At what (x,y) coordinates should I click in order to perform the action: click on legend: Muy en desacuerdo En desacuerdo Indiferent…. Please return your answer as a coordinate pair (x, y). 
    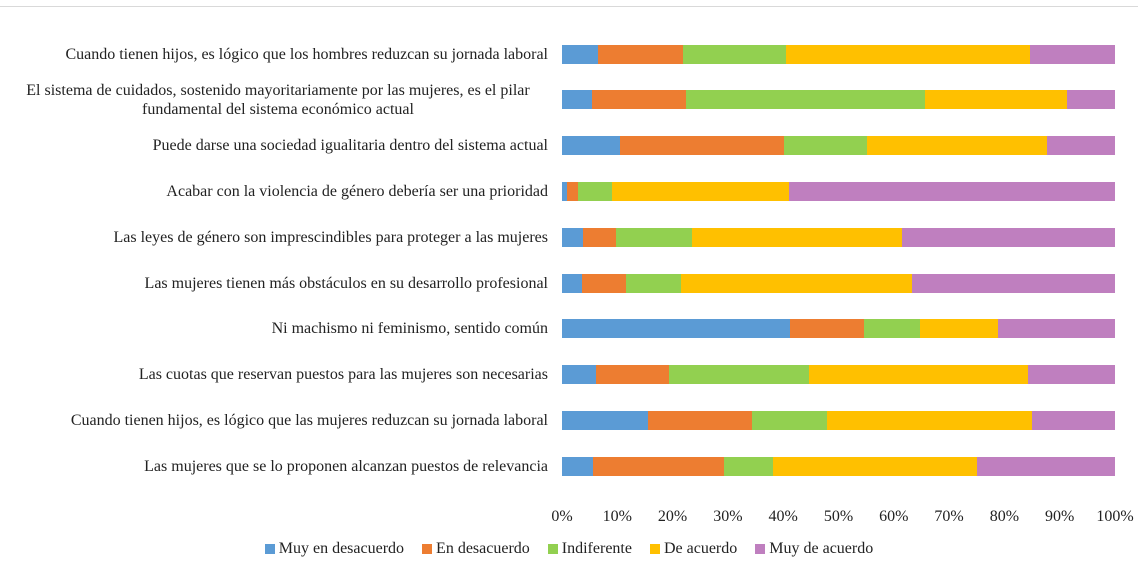
    Looking at the image, I should click on (569, 549).